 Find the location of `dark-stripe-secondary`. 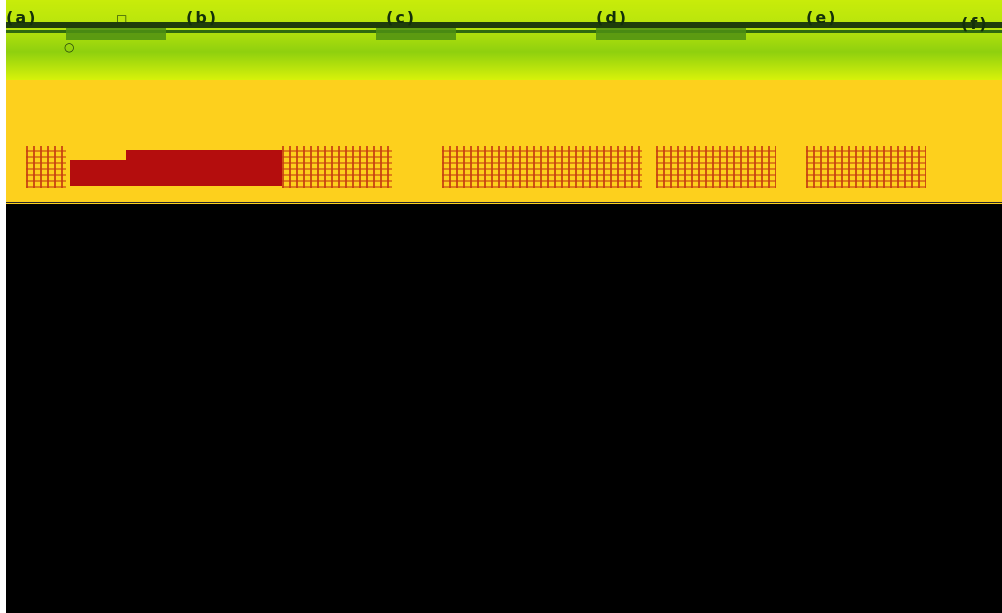

dark-stripe-secondary is located at coordinates (504, 31).